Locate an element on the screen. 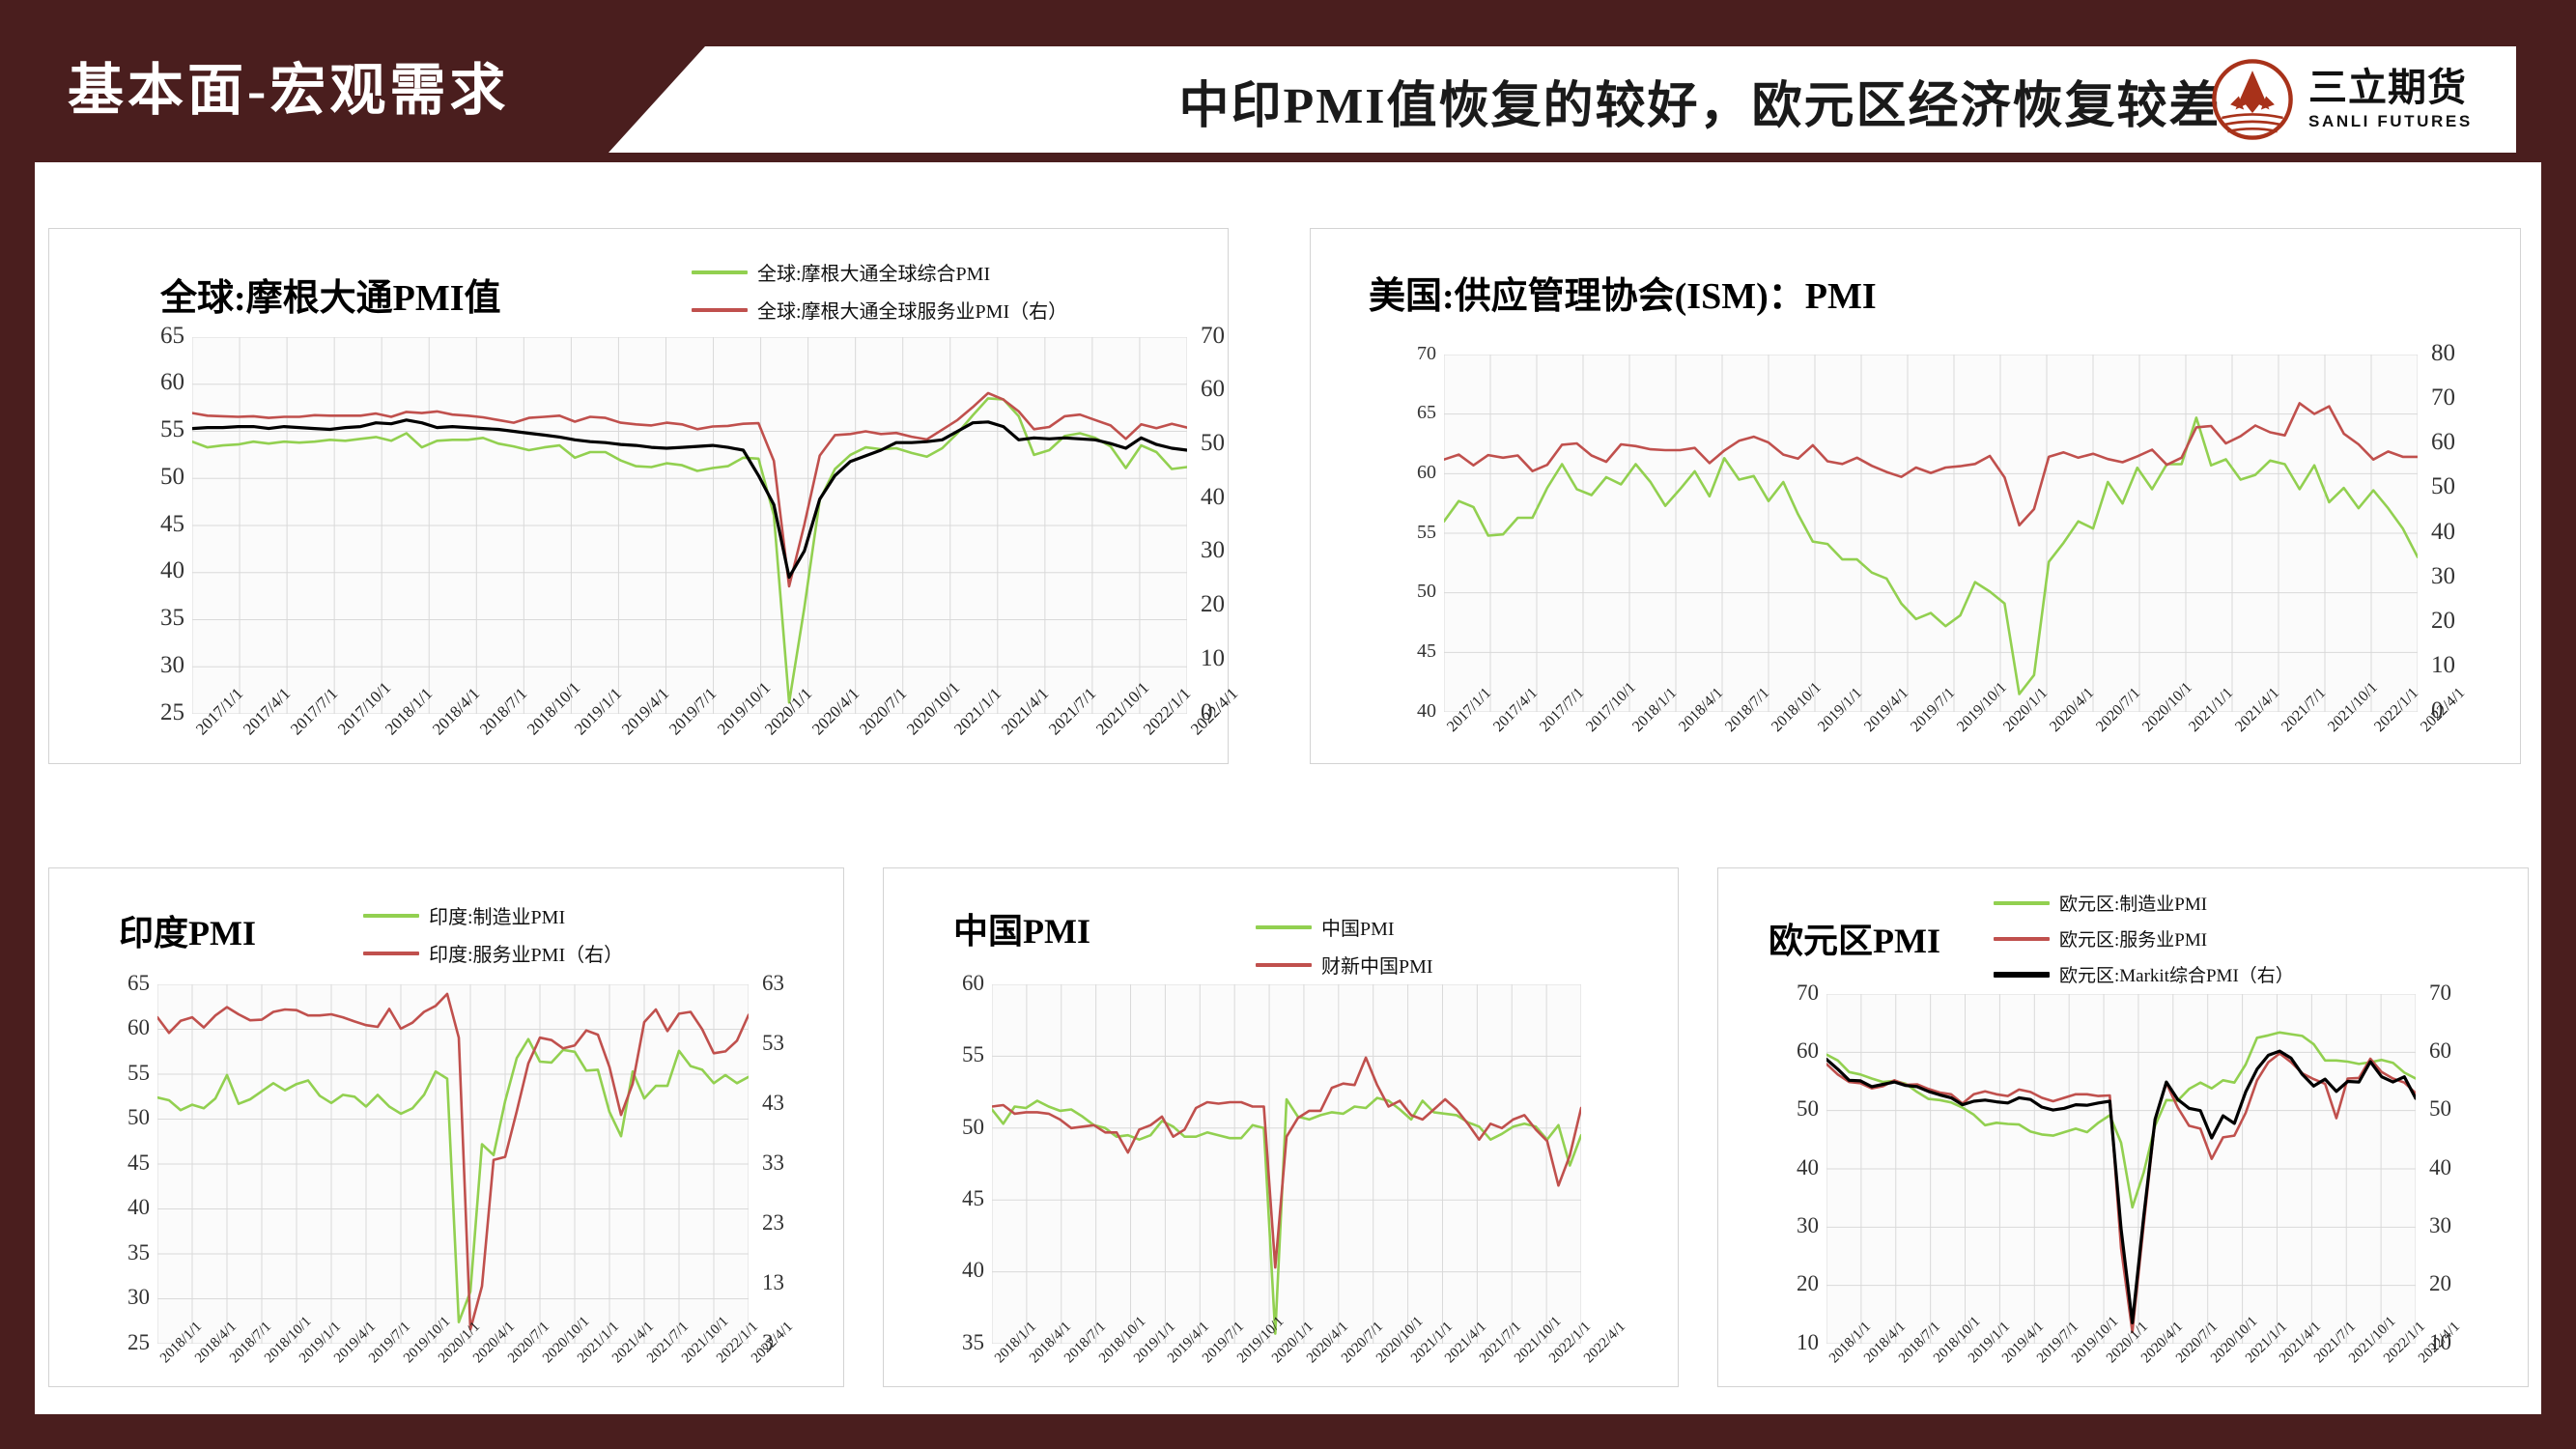 This screenshot has width=2576, height=1449. sanli-mountain-icon is located at coordinates (2252, 99).